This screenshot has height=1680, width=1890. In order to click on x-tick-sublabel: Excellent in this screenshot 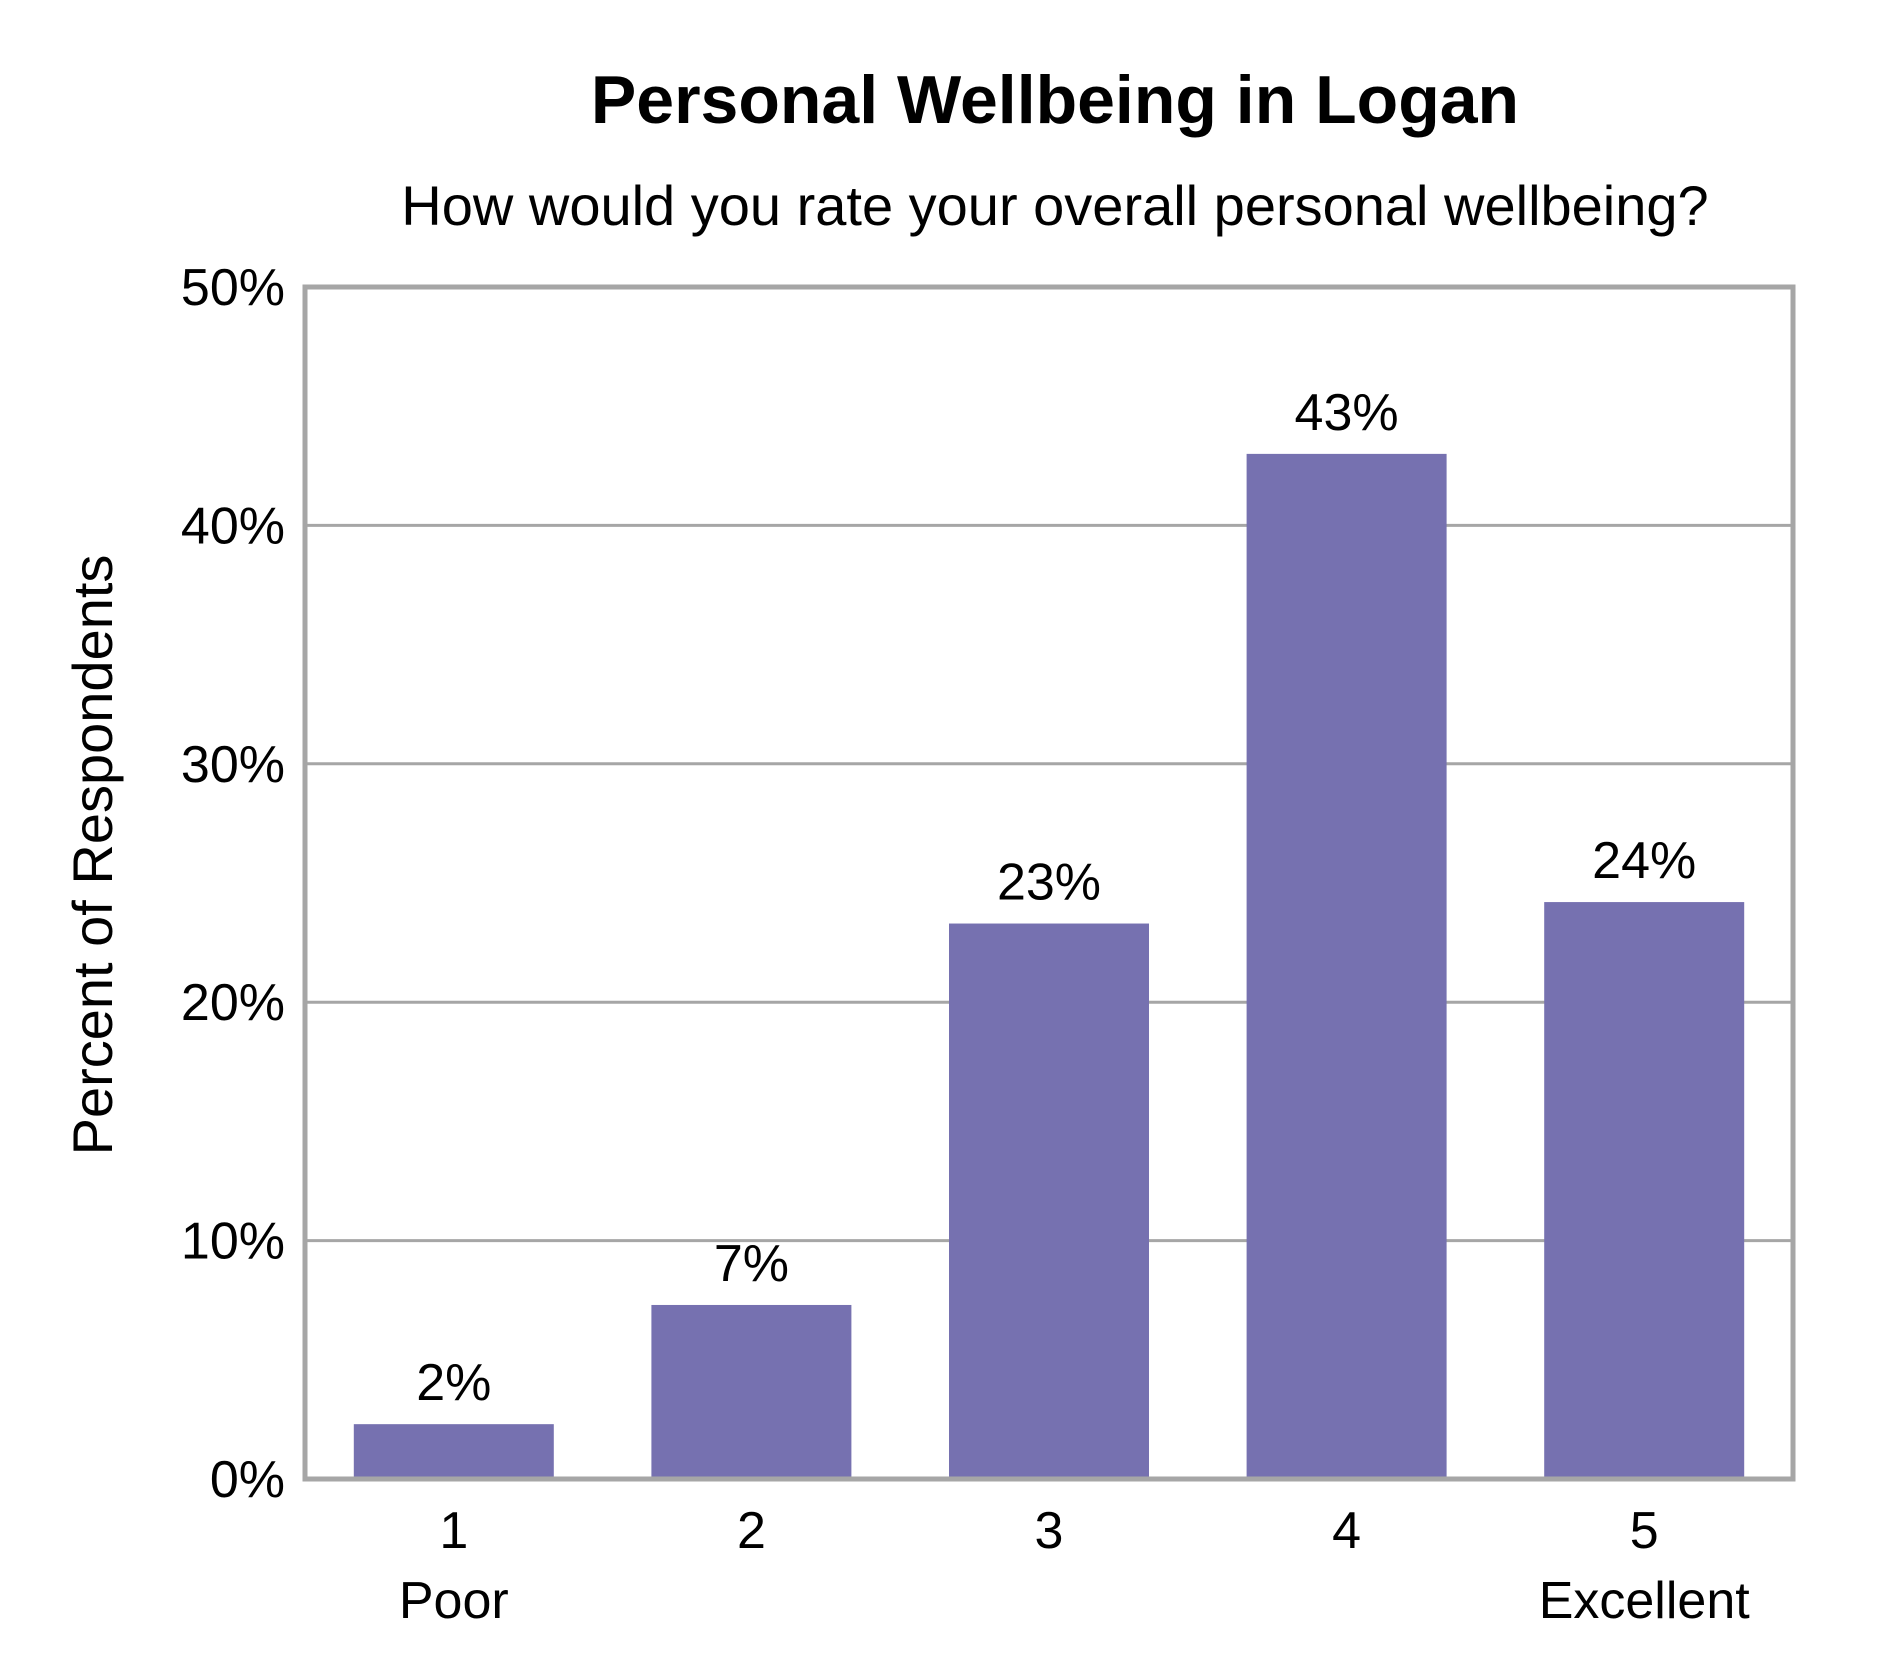, I will do `click(1645, 1601)`.